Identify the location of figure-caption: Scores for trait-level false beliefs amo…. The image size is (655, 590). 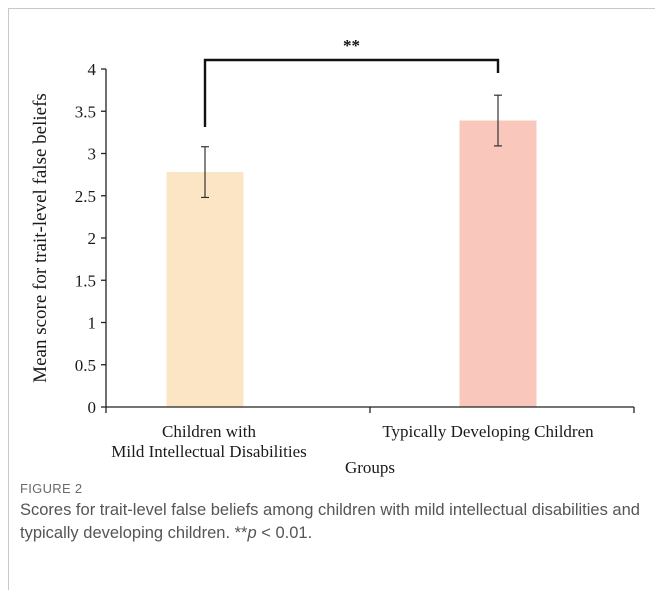
(335, 522).